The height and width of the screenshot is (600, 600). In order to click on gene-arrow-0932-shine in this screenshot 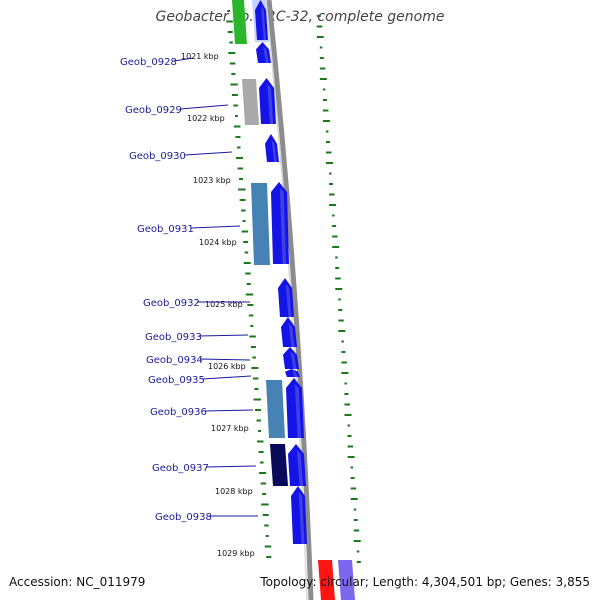, I will do `click(288, 300)`.